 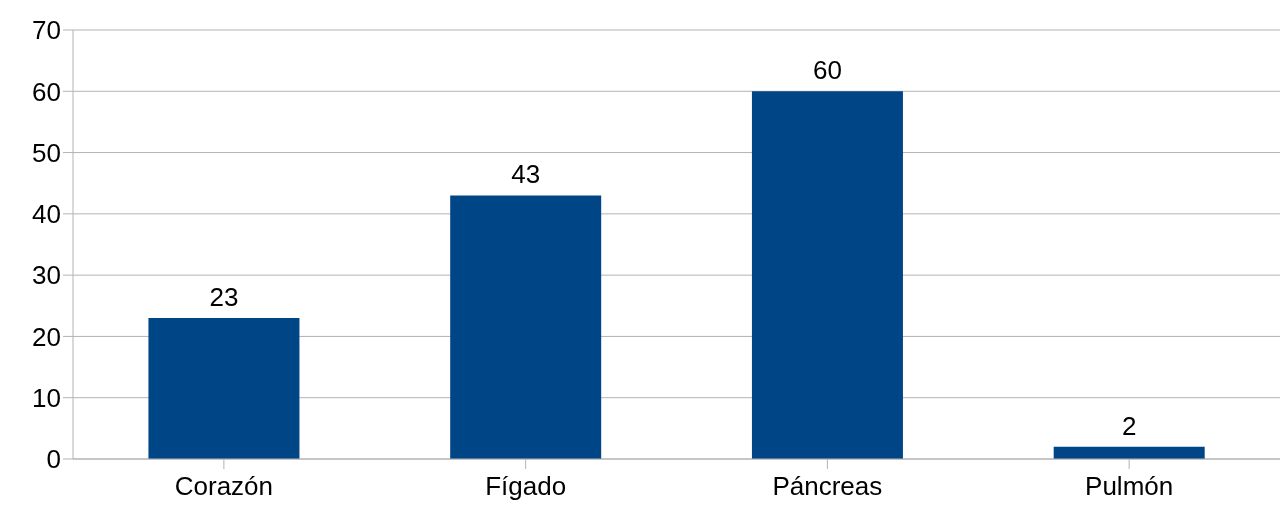 I want to click on x-tick-label: Páncreas, so click(x=827, y=486).